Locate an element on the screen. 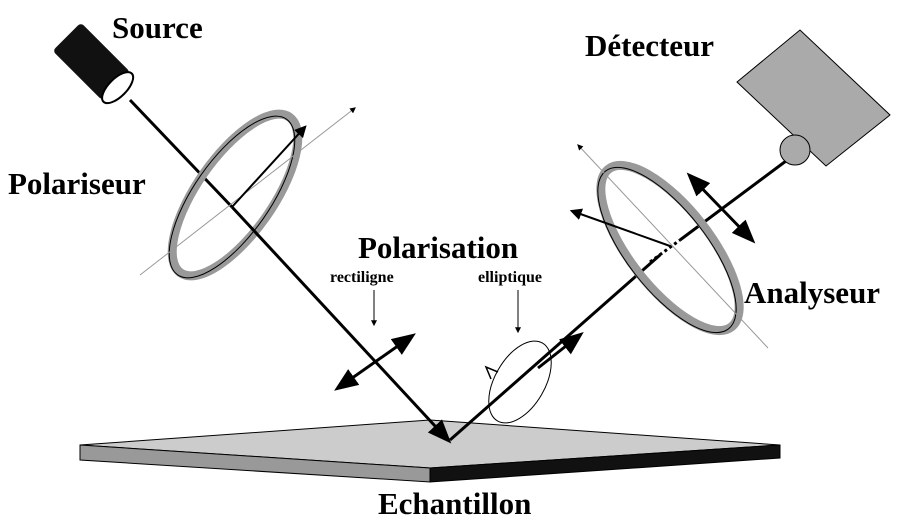 This screenshot has width=917, height=524. label: Analyseur is located at coordinates (812, 292).